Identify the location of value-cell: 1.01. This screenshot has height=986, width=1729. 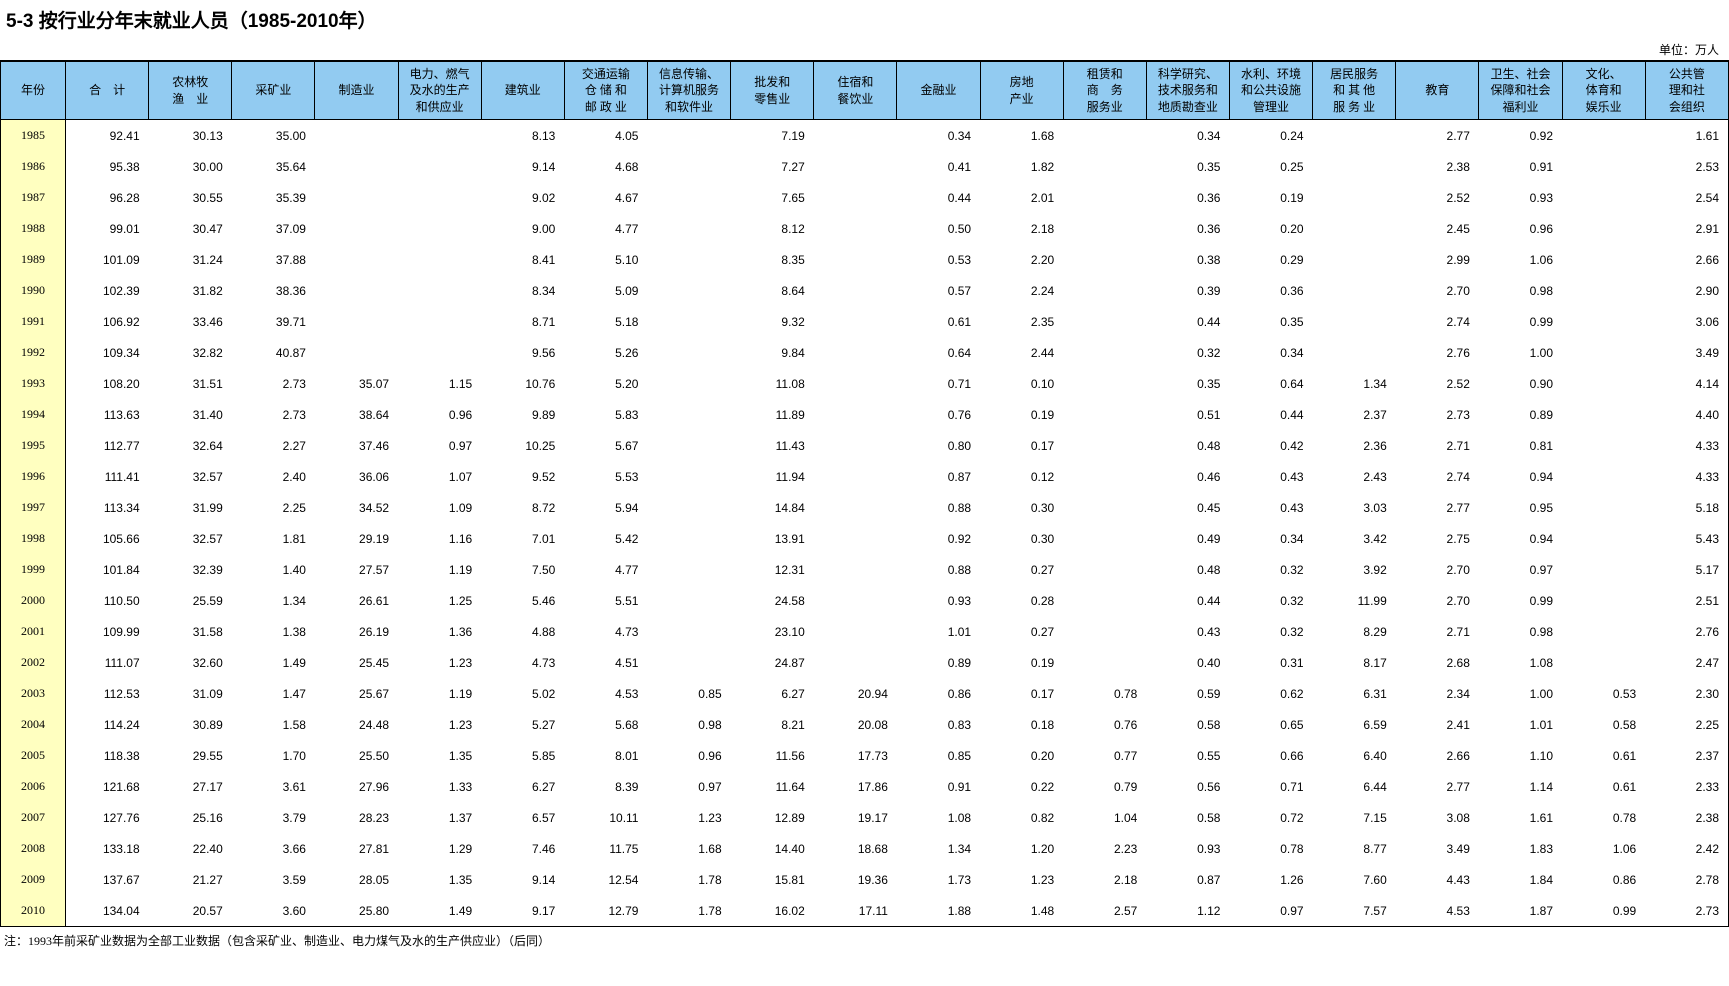
(1541, 724).